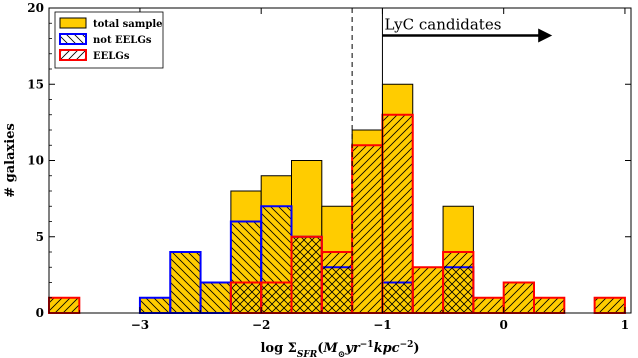 Image resolution: width=638 pixels, height=358 pixels. Describe the element at coordinates (504, 325) in the screenshot. I see `x-tick-label: 0` at that location.